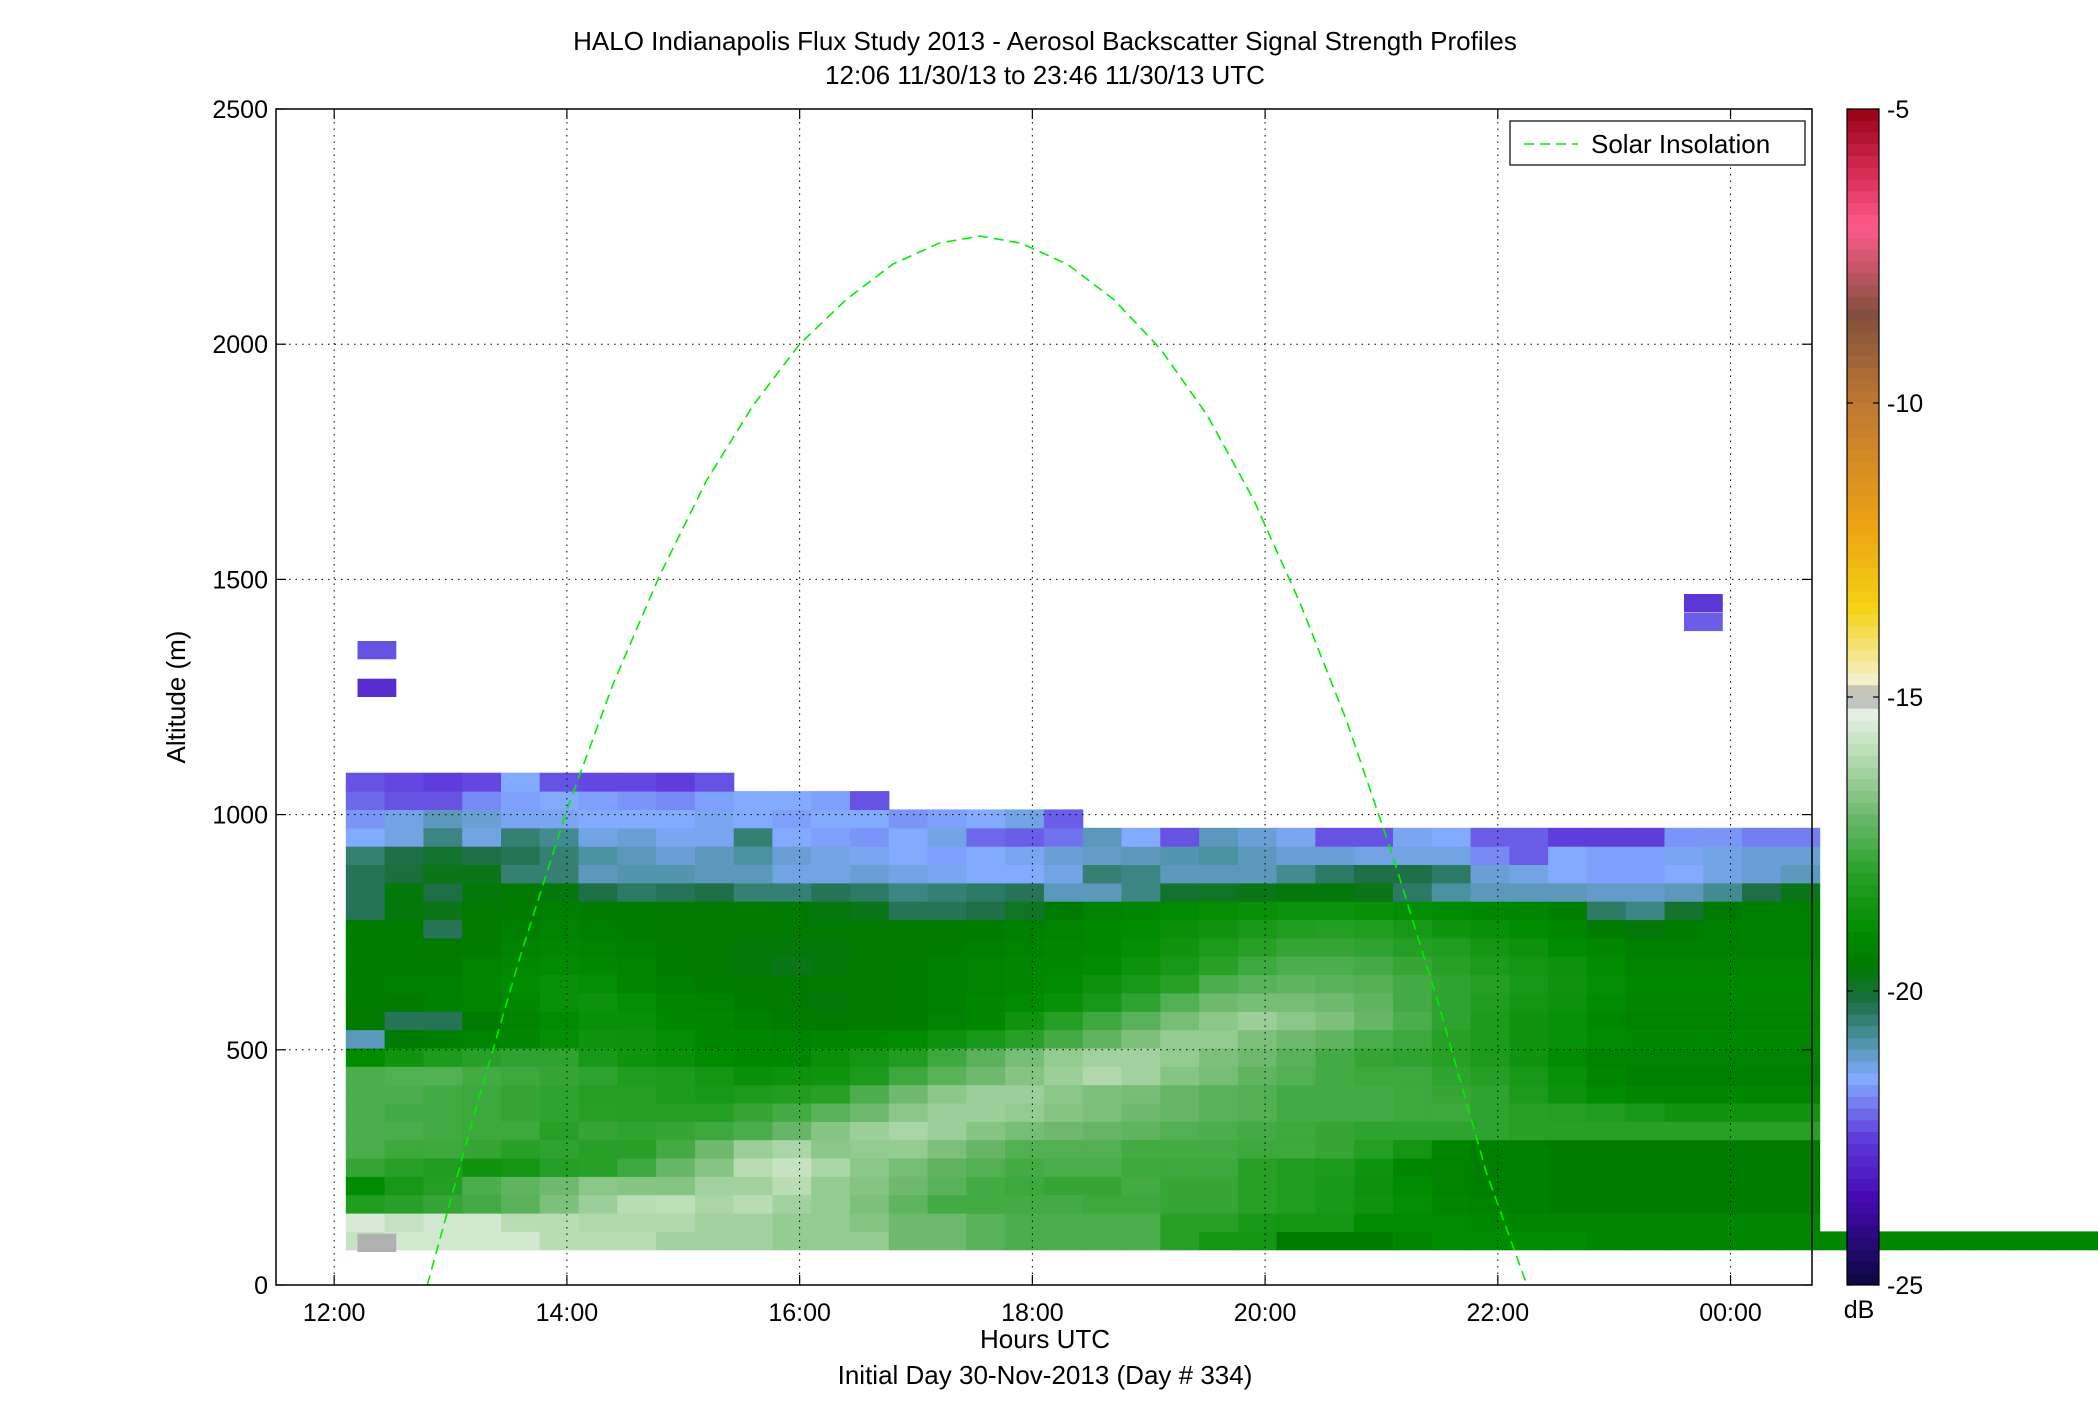 Image resolution: width=2098 pixels, height=1425 pixels. What do you see at coordinates (1905, 1286) in the screenshot?
I see `colorbar-tick-label: -25` at bounding box center [1905, 1286].